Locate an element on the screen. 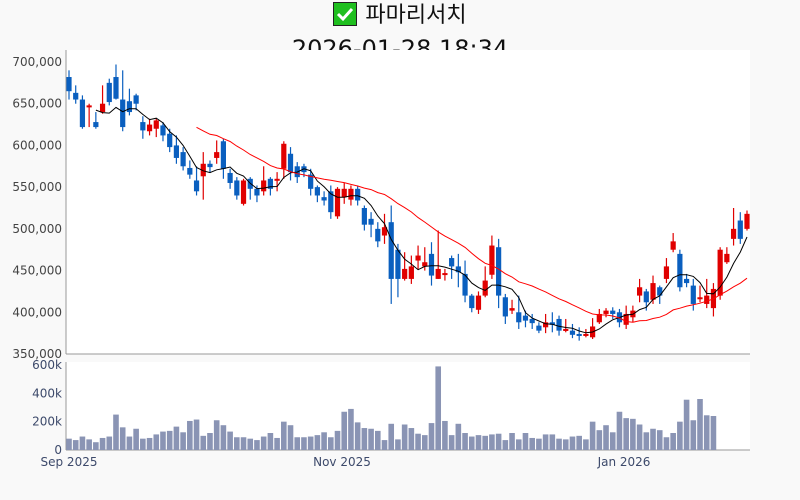 This screenshot has height=500, width=800. volume-tick-label: 400k is located at coordinates (47, 393).